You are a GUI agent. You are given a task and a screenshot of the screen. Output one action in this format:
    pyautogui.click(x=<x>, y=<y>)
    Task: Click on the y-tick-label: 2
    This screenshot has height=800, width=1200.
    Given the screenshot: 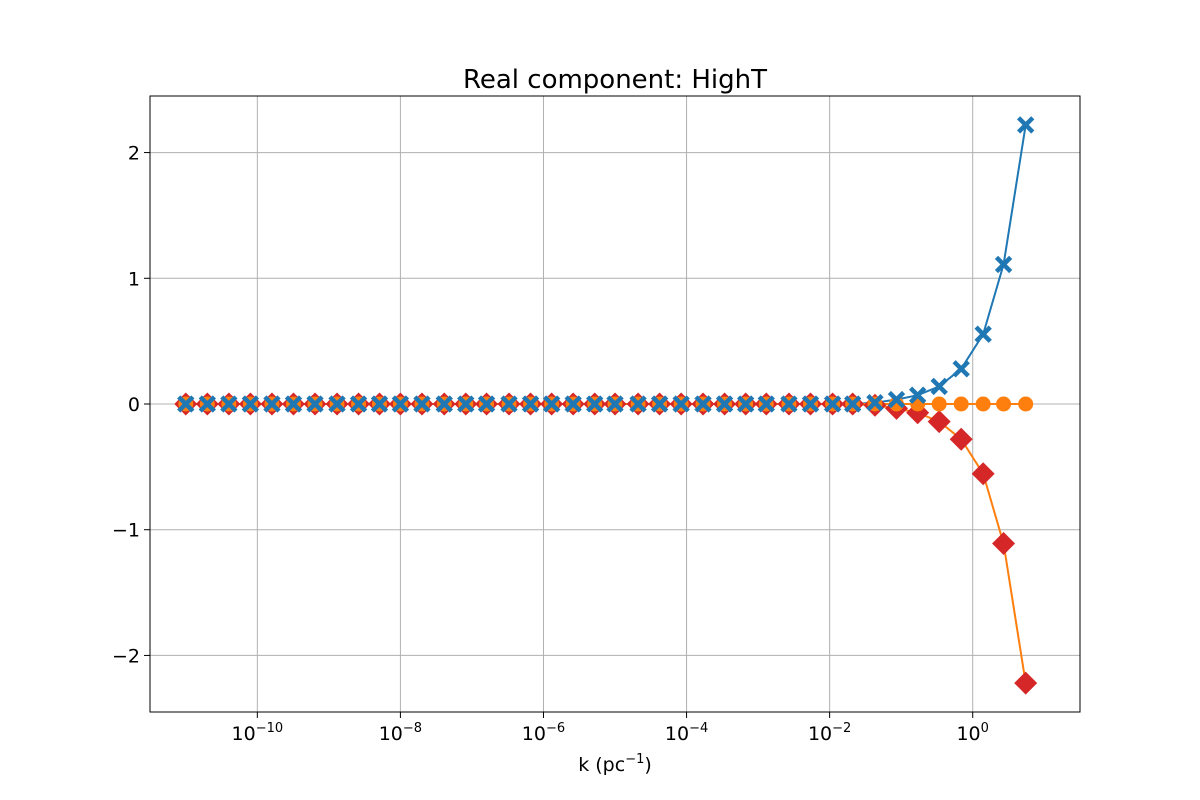 What is the action you would take?
    pyautogui.click(x=134, y=154)
    